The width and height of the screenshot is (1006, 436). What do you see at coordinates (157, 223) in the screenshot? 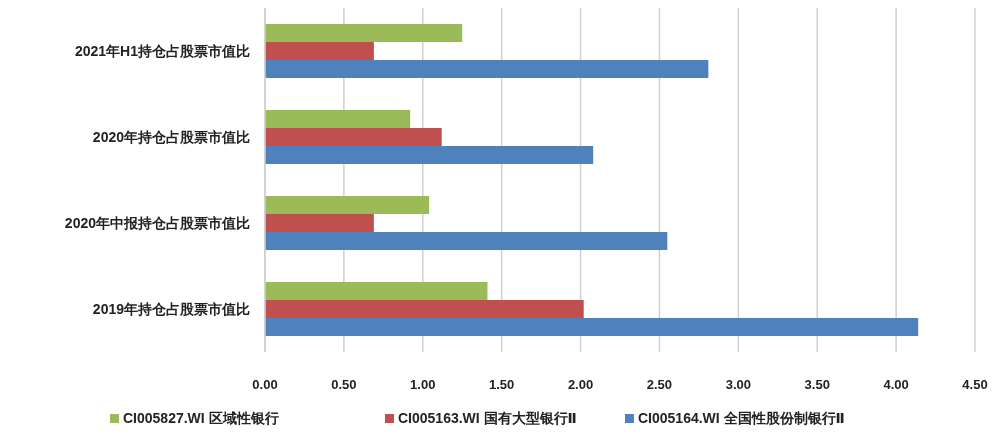
I see `y-tick-label: 2020年中报持仓占股票市值比` at bounding box center [157, 223].